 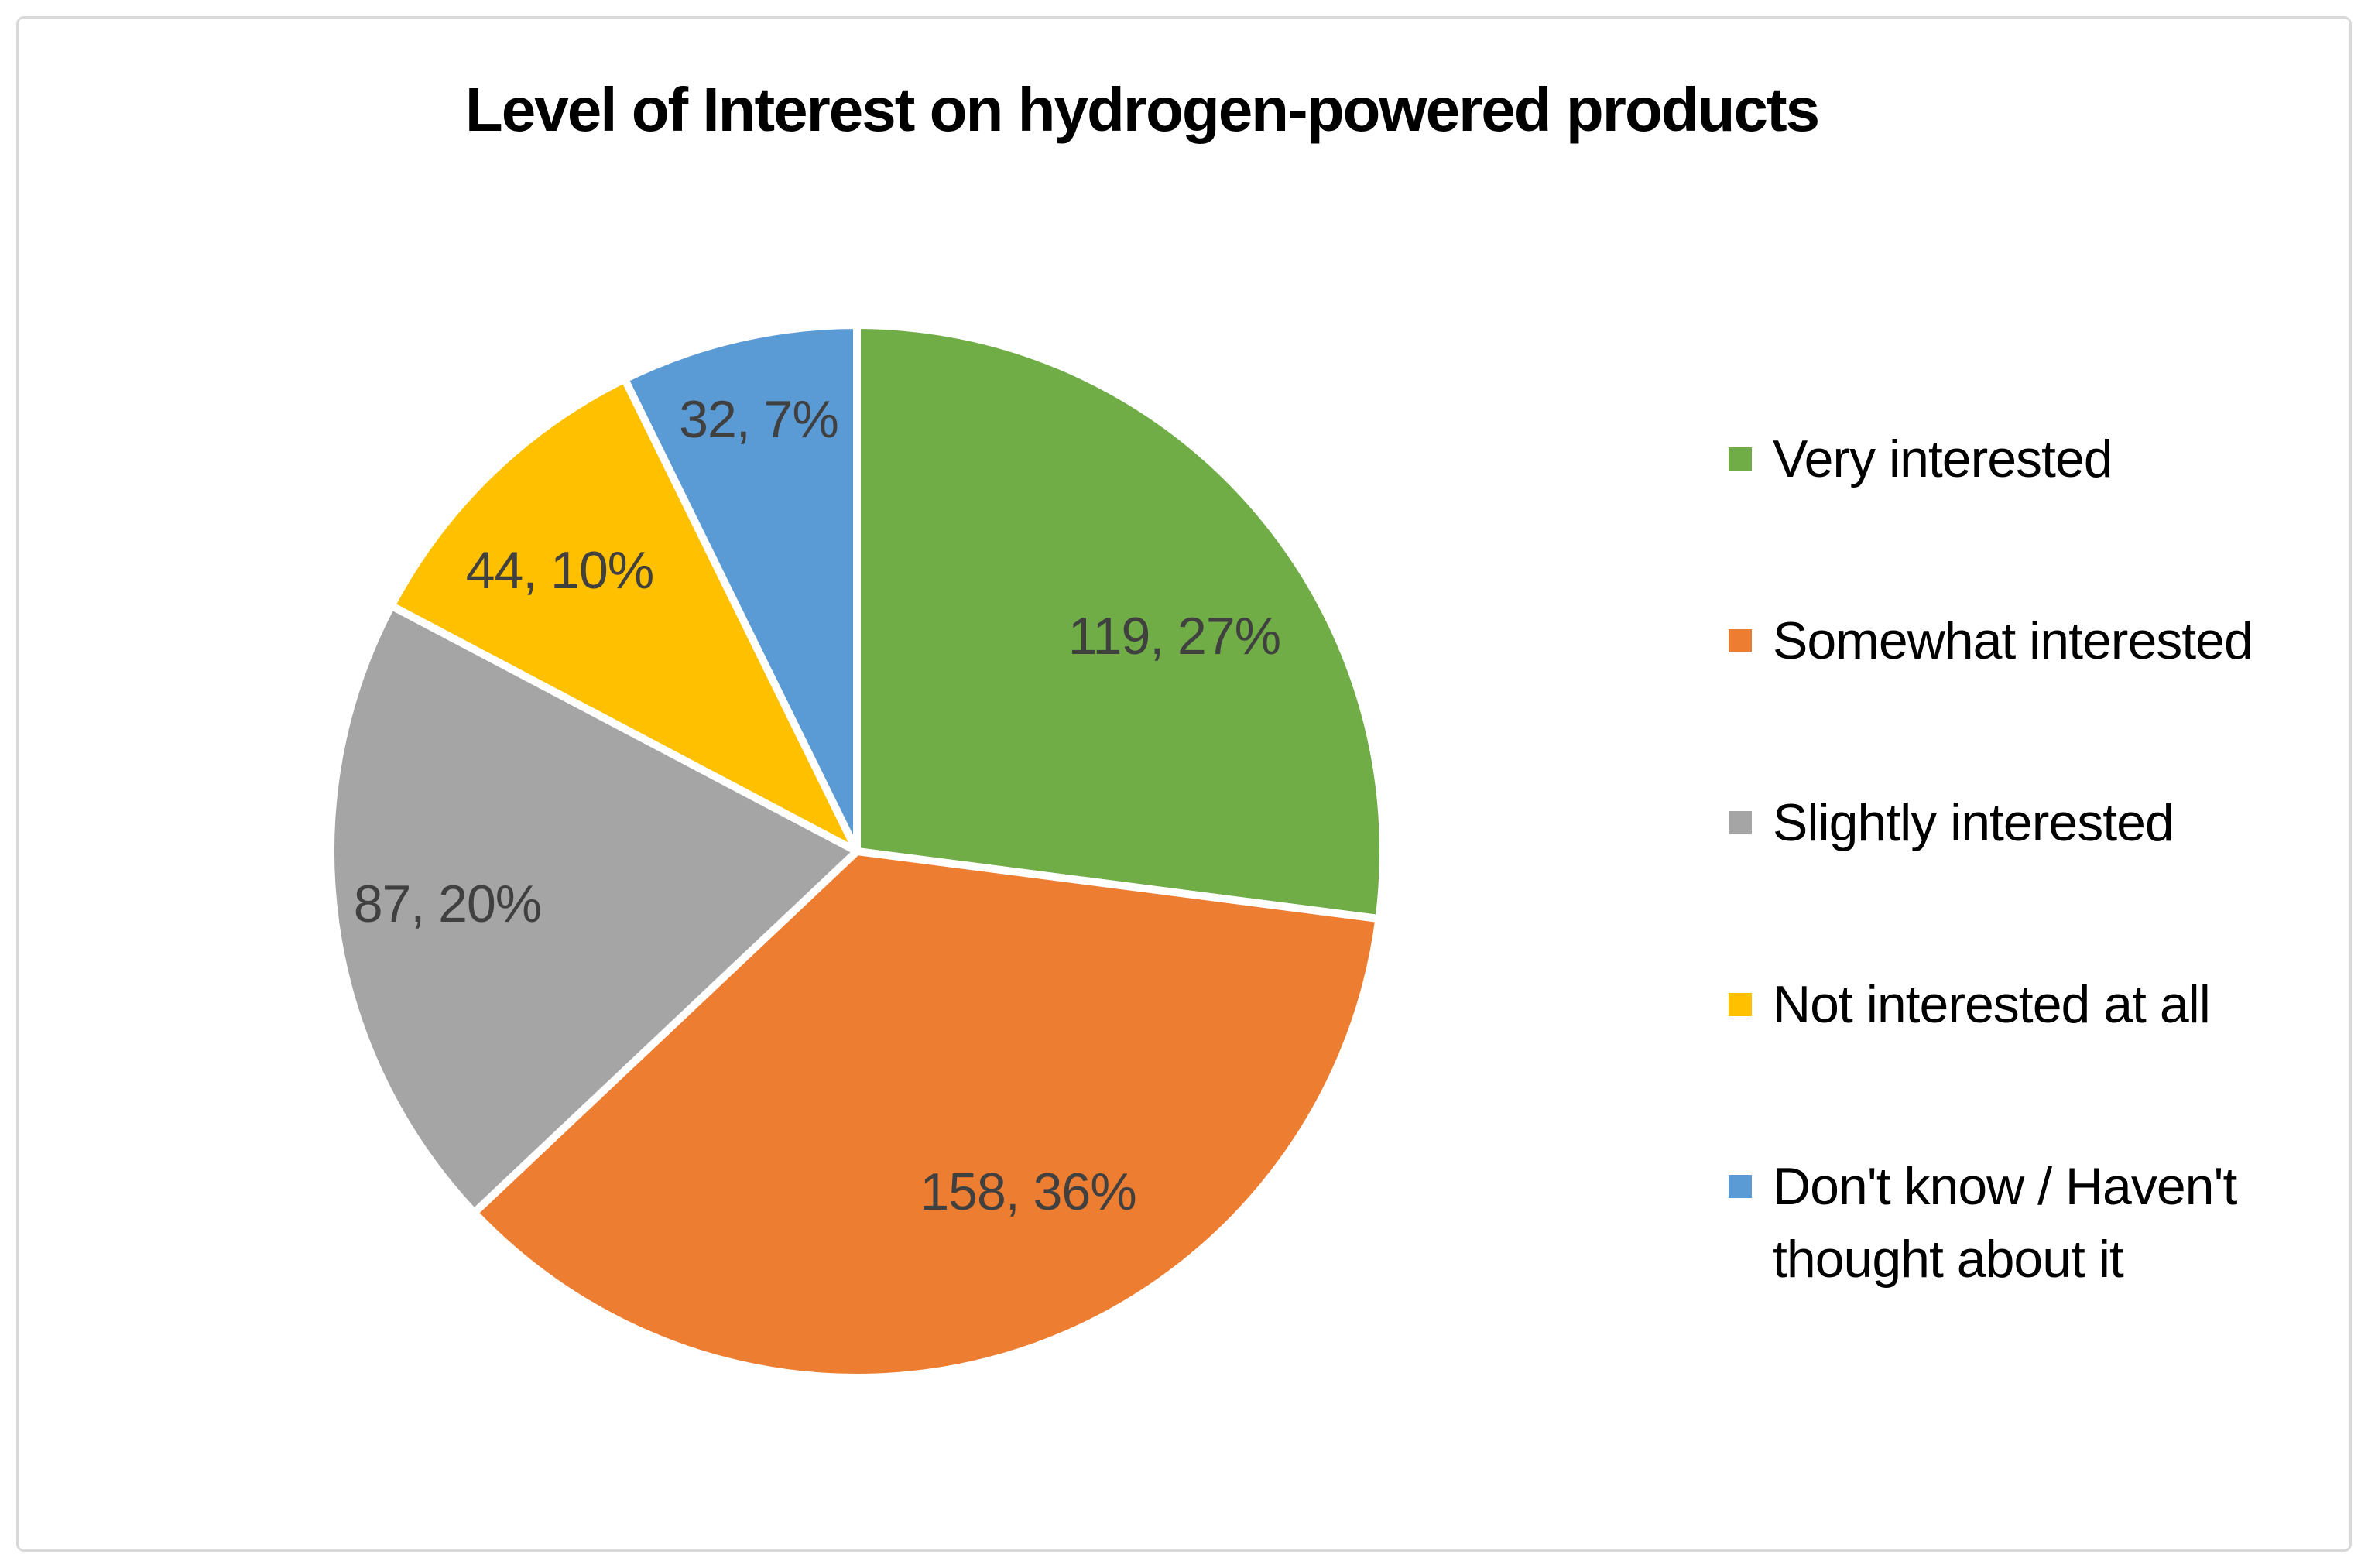 What do you see at coordinates (1943, 459) in the screenshot?
I see `legend-label: Very interested` at bounding box center [1943, 459].